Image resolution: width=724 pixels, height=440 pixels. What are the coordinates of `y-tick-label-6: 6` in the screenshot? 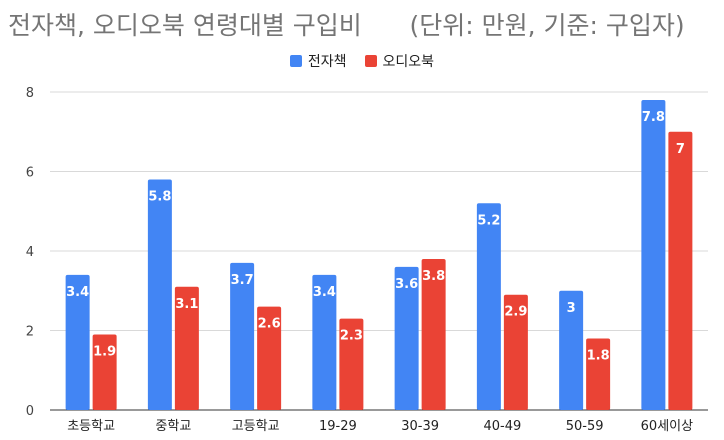 It's located at (30, 173).